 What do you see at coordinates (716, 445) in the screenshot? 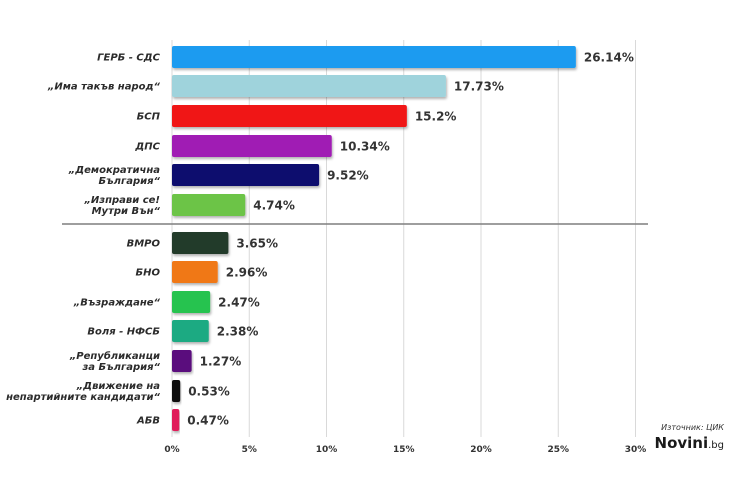
I see `logo-suffix: .bg` at bounding box center [716, 445].